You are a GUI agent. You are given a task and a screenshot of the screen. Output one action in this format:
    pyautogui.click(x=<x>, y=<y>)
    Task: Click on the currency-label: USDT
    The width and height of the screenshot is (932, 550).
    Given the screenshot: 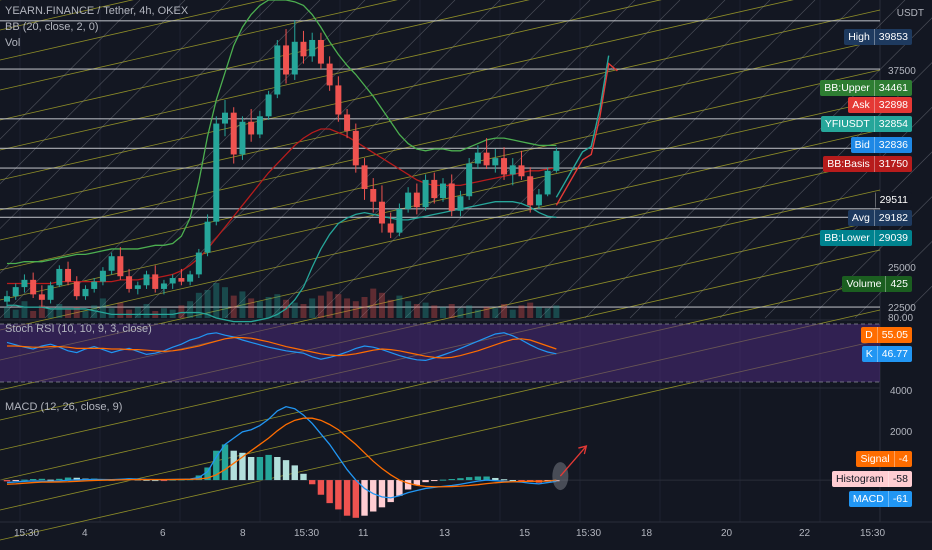 What is the action you would take?
    pyautogui.click(x=910, y=13)
    